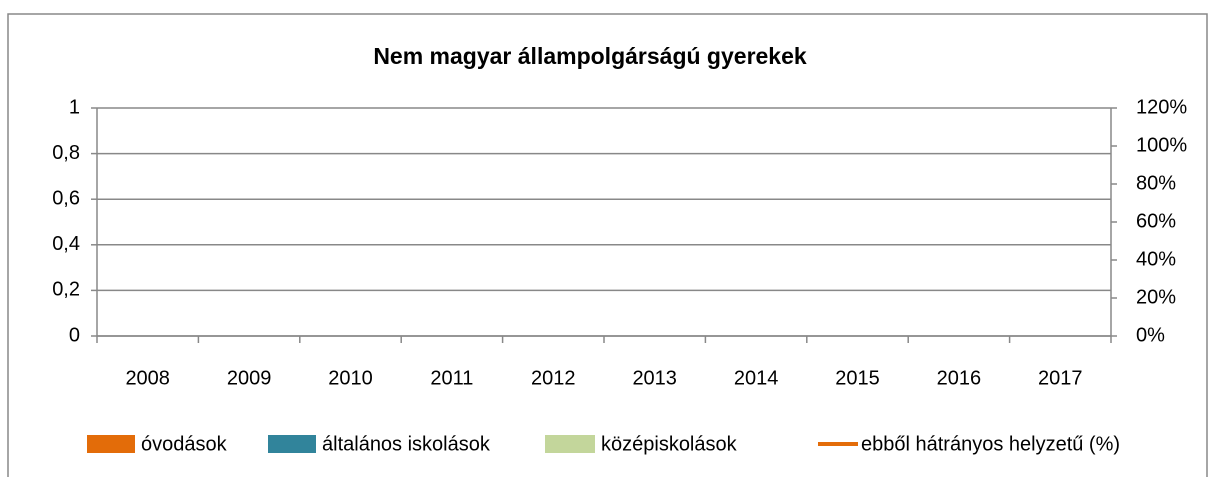 This screenshot has width=1213, height=477. What do you see at coordinates (350, 378) in the screenshot?
I see `x-tick-label: 2010` at bounding box center [350, 378].